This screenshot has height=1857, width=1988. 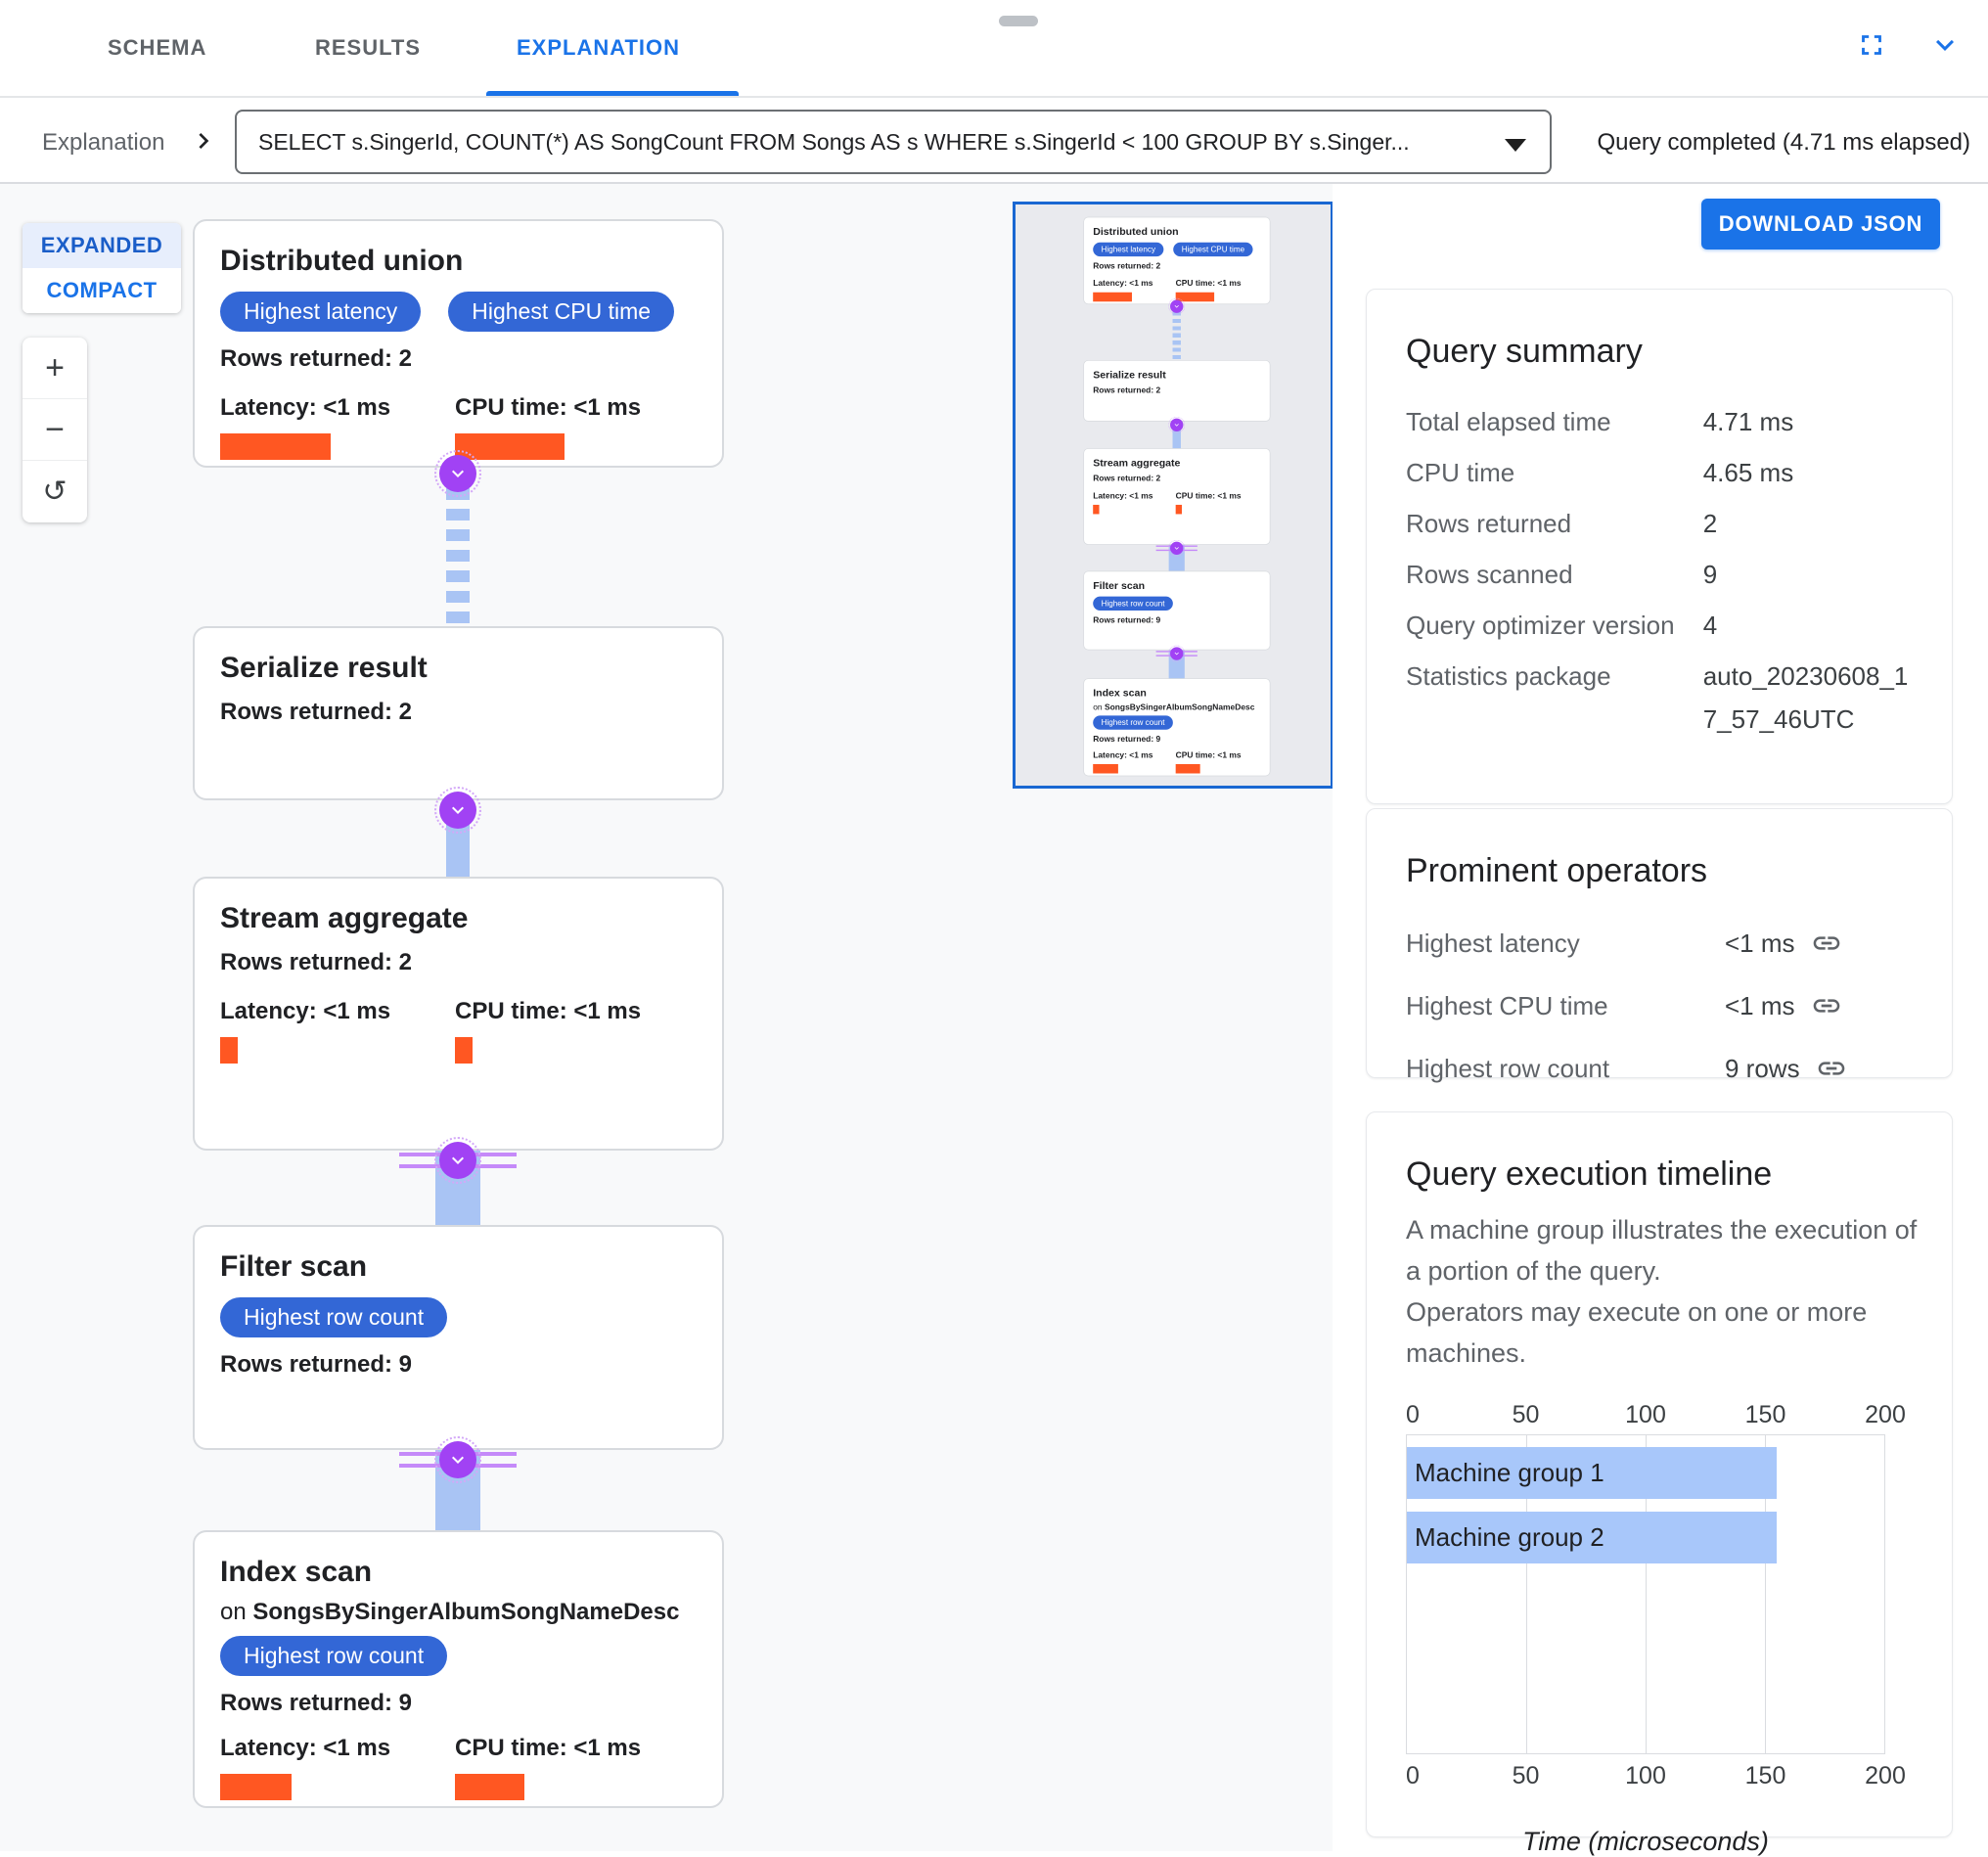 I want to click on edge-distributed-union-serialize, so click(x=458, y=547).